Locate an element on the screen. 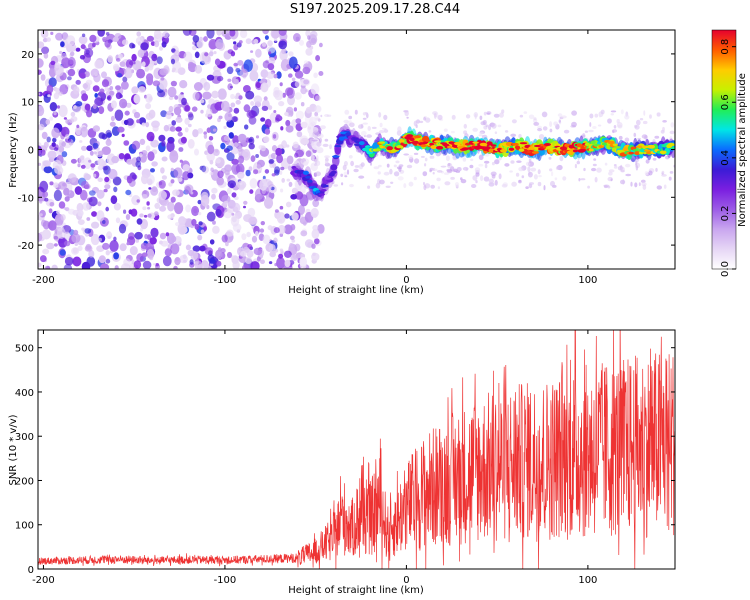  colorbar-frame is located at coordinates (724, 149).